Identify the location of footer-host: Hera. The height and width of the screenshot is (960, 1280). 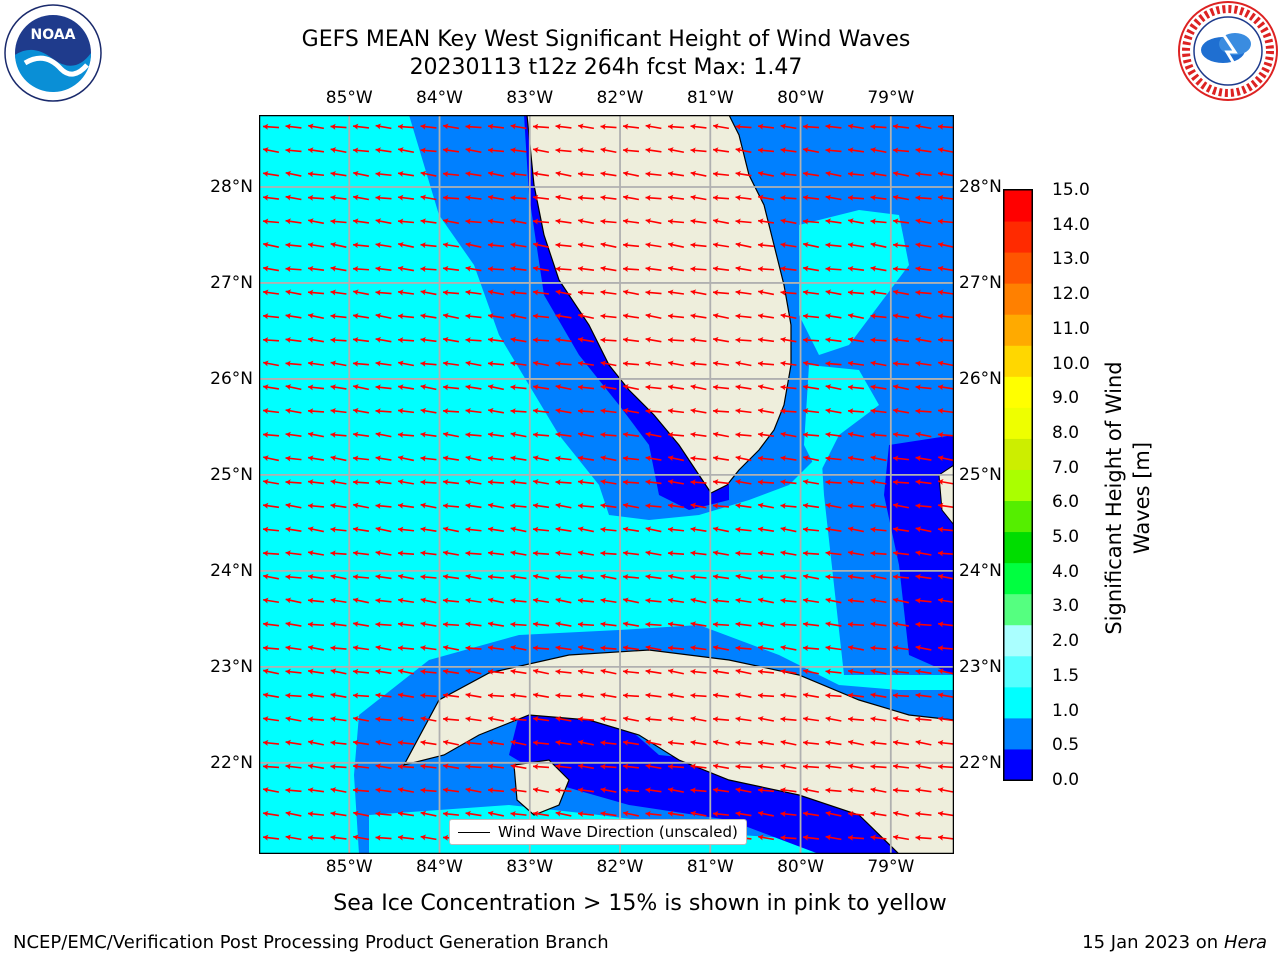
(1245, 942).